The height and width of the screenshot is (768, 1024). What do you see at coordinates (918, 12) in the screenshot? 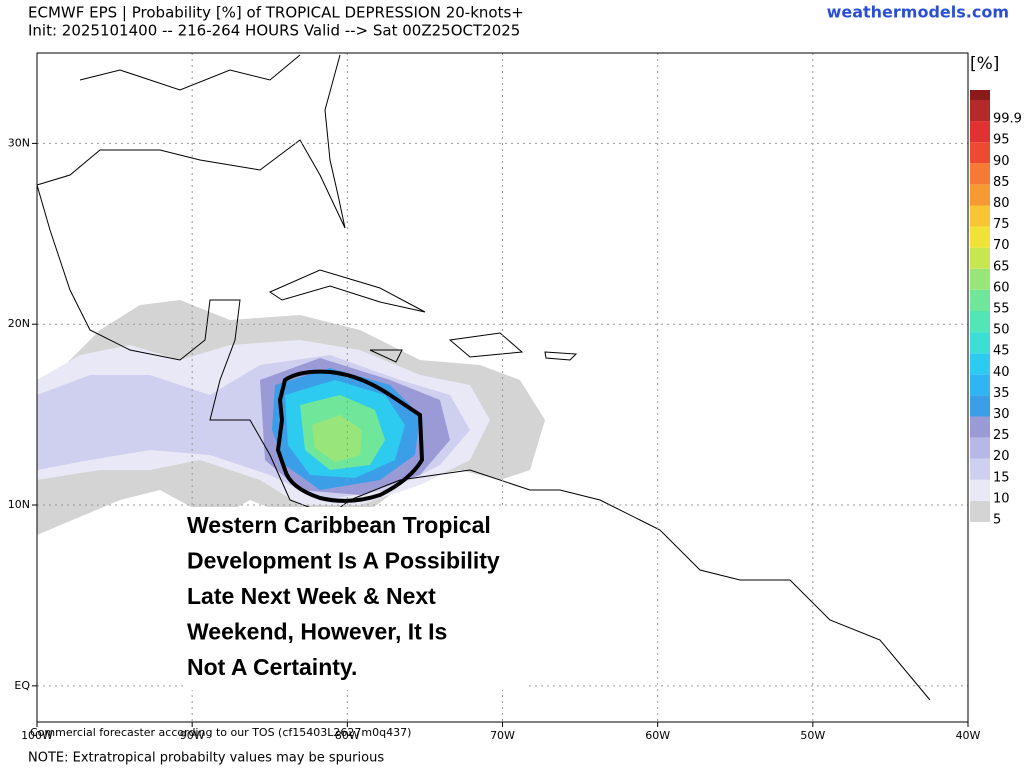
I see `site-link: weathermodels.com` at bounding box center [918, 12].